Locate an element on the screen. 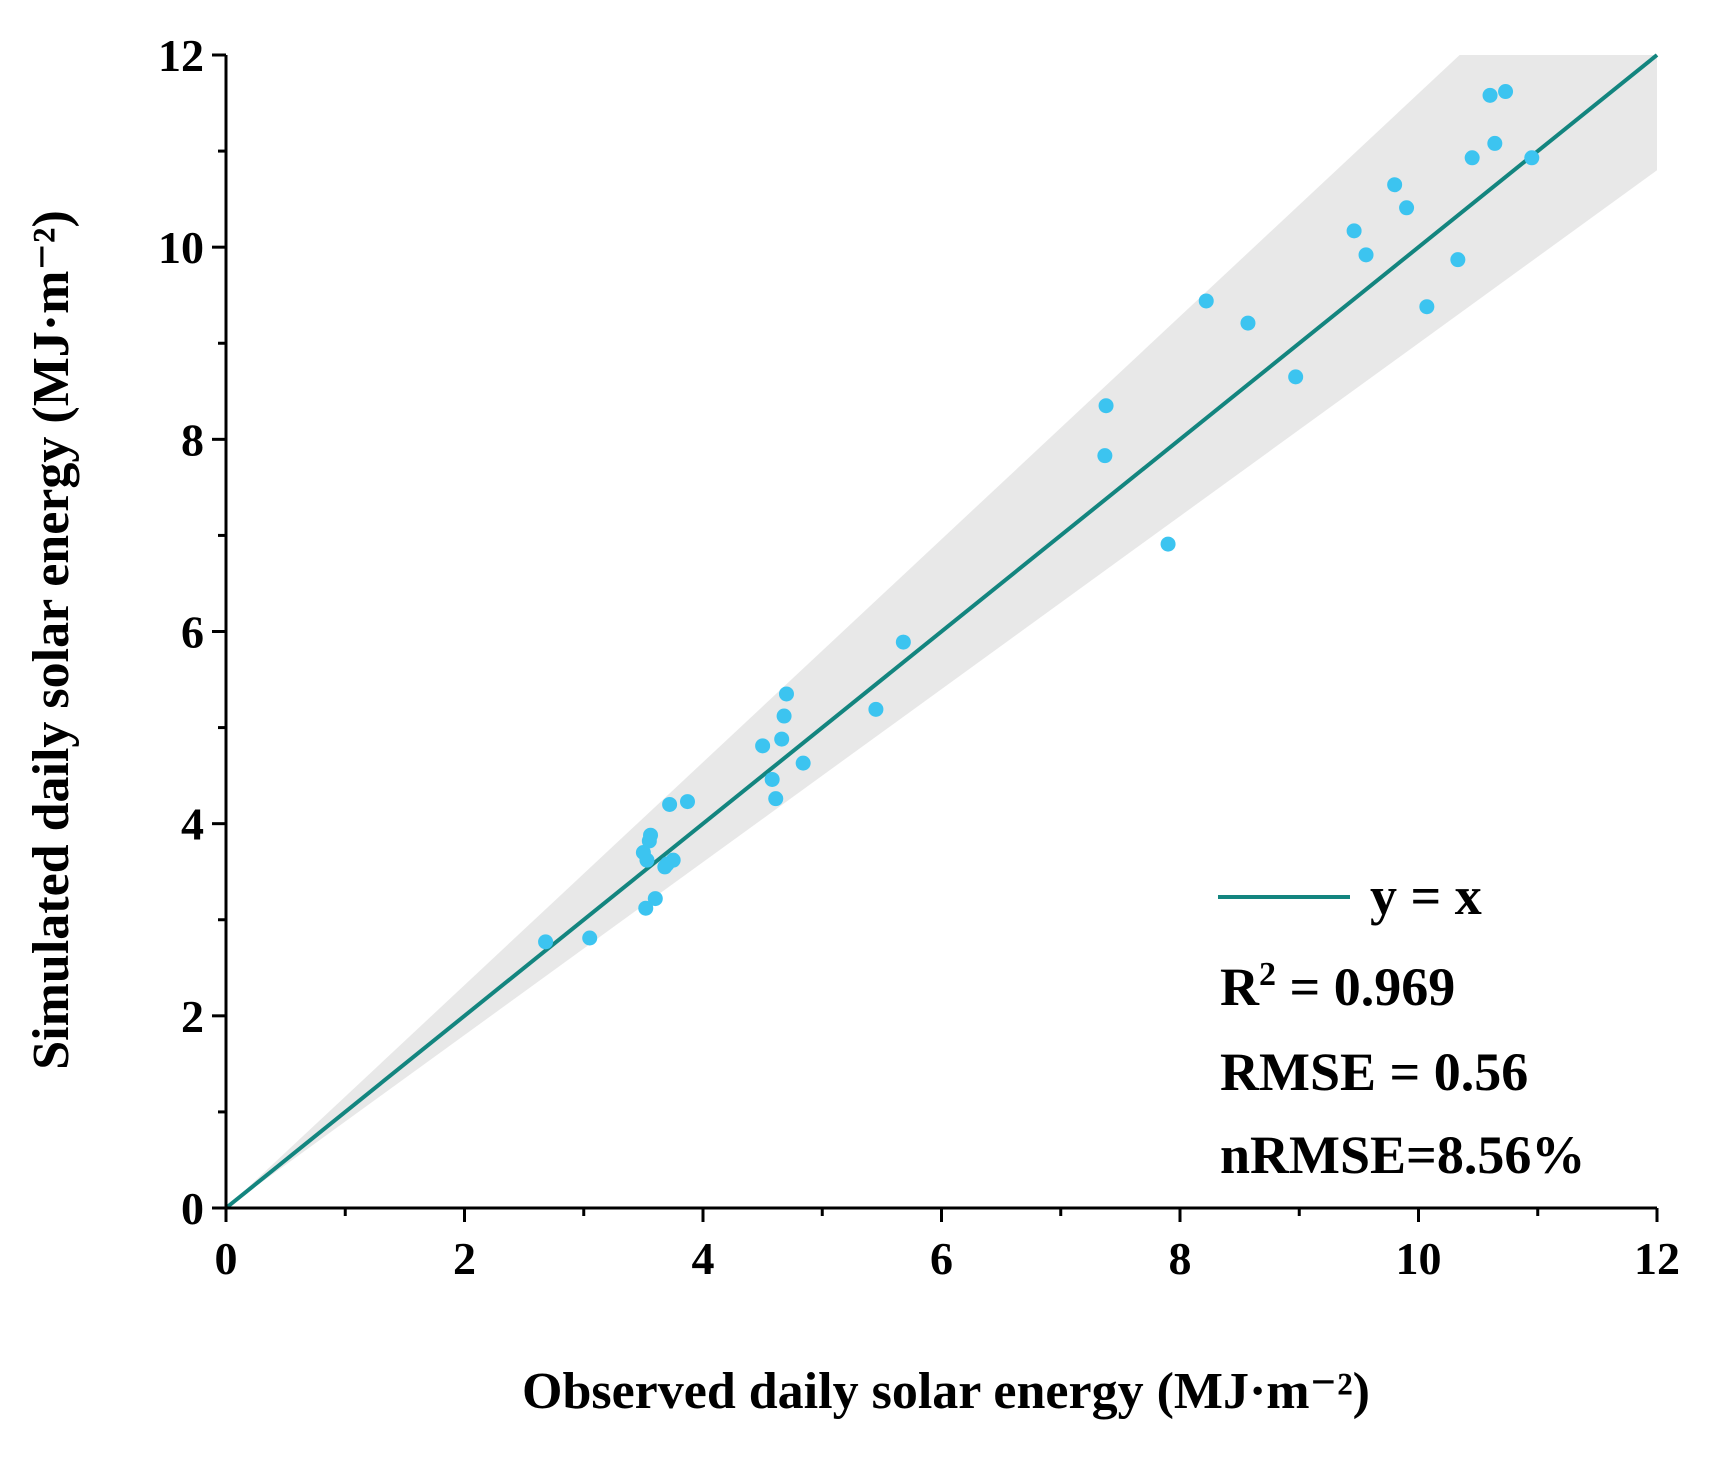 The image size is (1710, 1473). x-tick-label: 6 is located at coordinates (941, 1258).